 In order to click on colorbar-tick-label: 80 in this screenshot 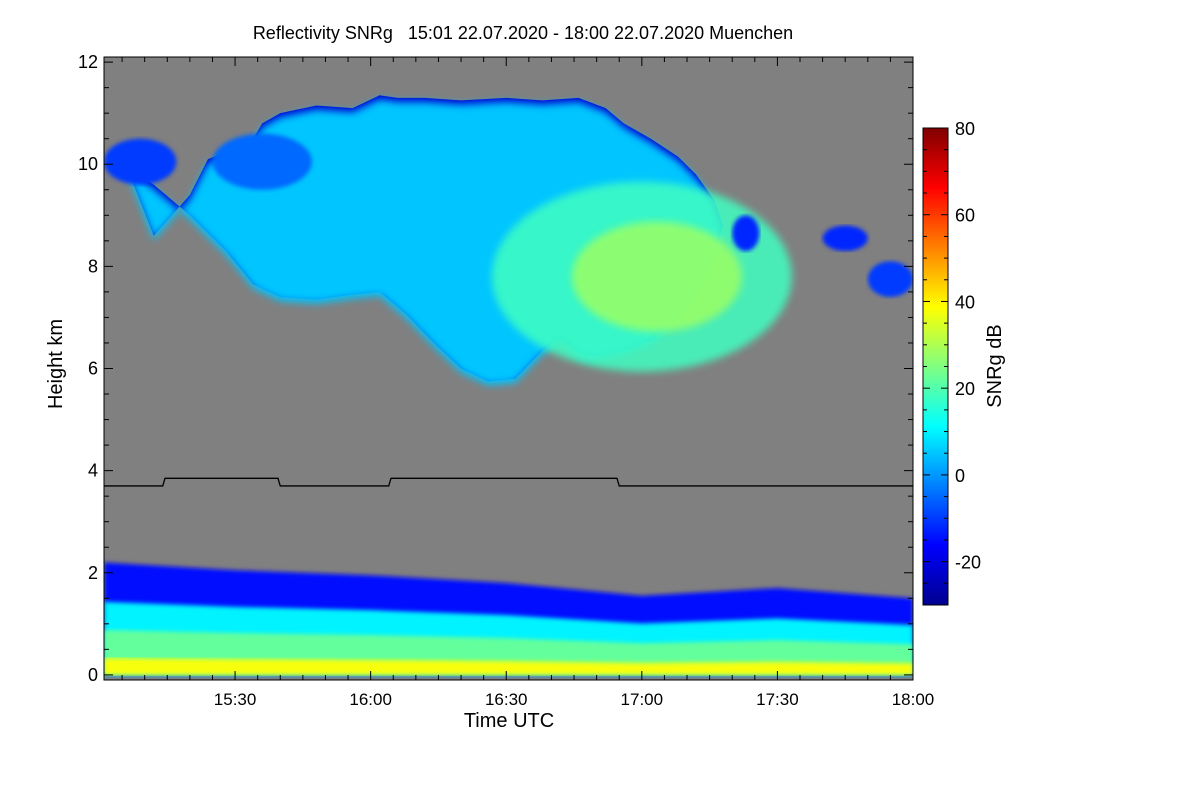, I will do `click(965, 129)`.